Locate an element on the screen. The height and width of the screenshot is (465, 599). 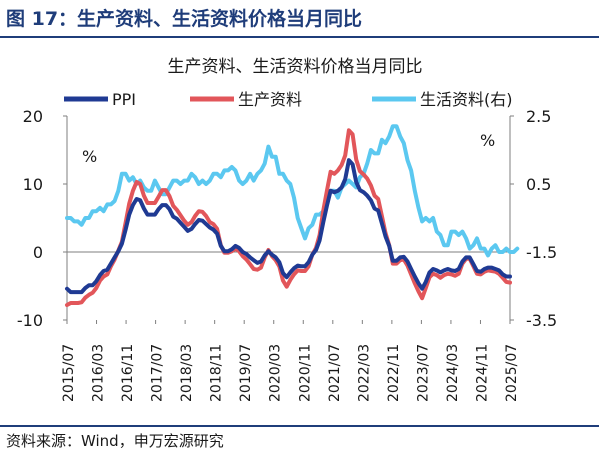
x-tick-label: 2025/07 is located at coordinates (512, 373).